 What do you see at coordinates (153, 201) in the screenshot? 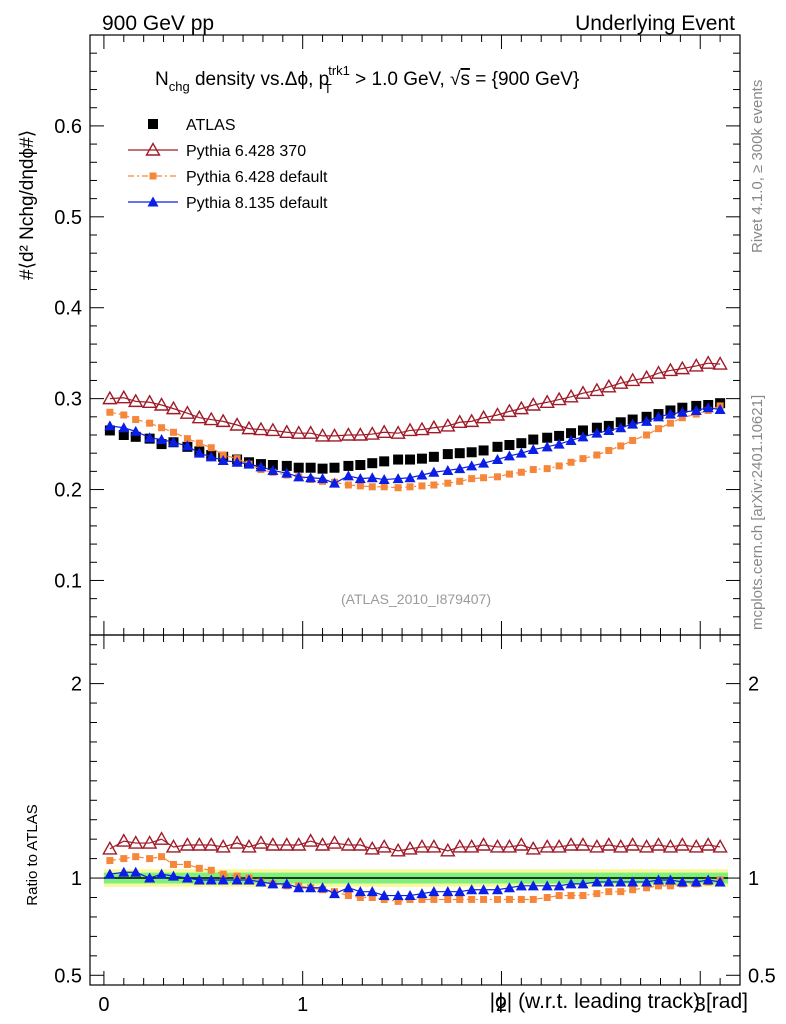
I see `legend-marker` at bounding box center [153, 201].